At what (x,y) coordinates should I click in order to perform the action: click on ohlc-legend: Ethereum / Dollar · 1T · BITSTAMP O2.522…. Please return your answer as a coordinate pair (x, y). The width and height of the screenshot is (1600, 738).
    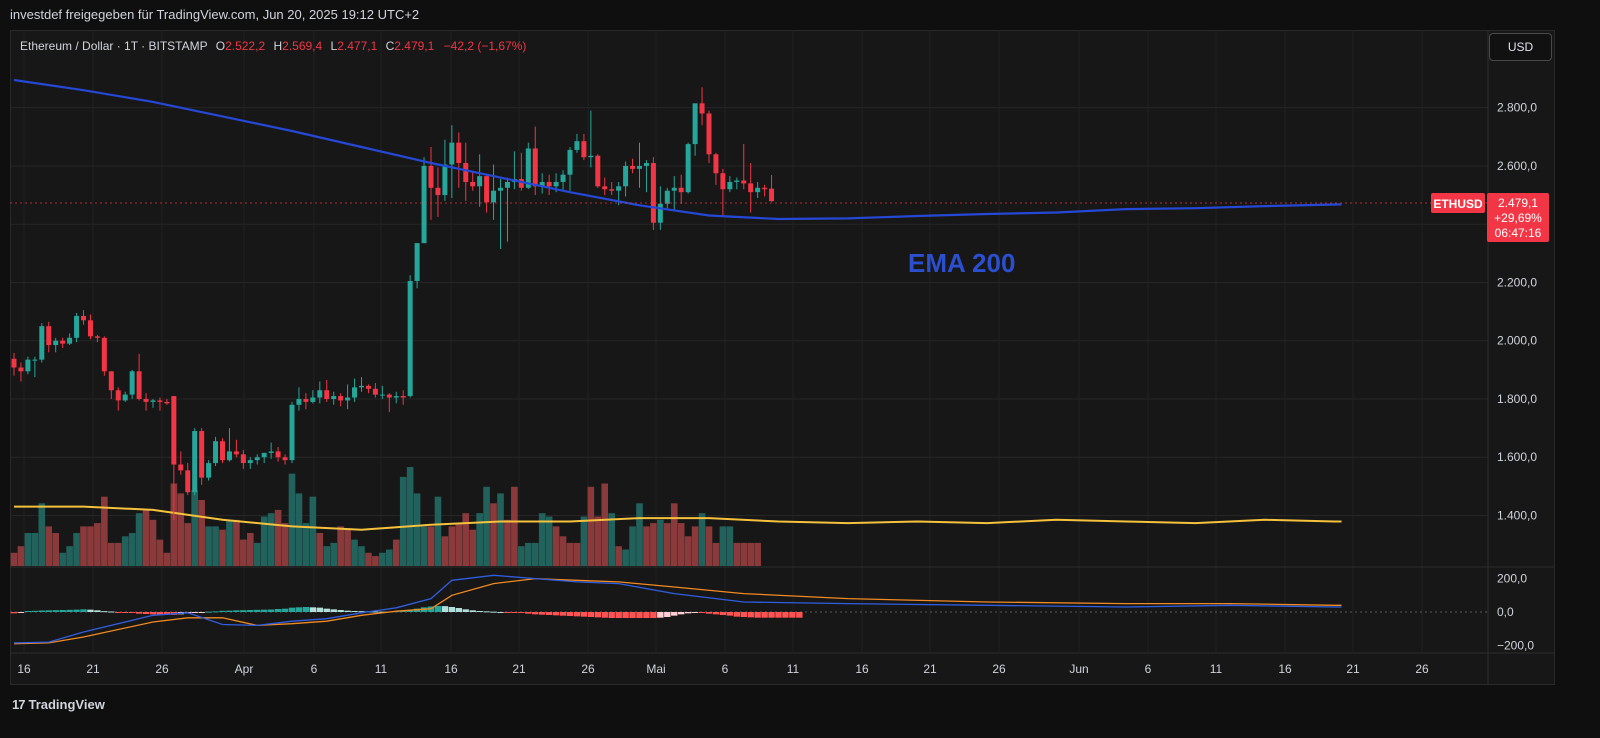
    Looking at the image, I should click on (273, 46).